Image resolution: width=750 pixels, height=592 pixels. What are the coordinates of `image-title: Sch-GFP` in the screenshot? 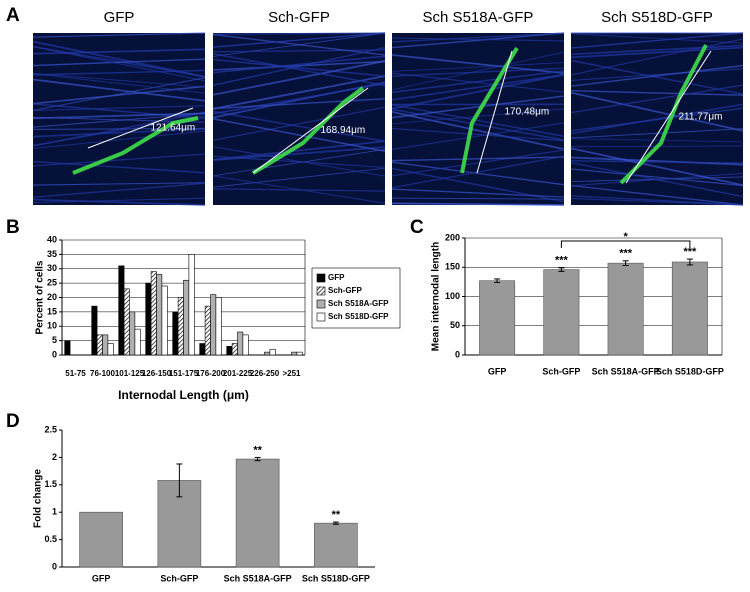 It's located at (299, 17).